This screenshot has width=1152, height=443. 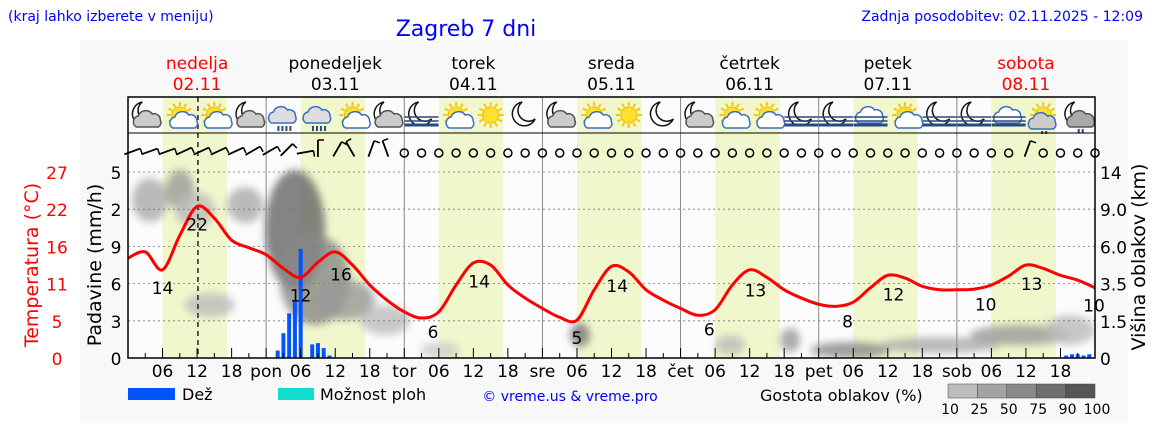 What do you see at coordinates (1009, 410) in the screenshot?
I see `cloud-density-tick: 50` at bounding box center [1009, 410].